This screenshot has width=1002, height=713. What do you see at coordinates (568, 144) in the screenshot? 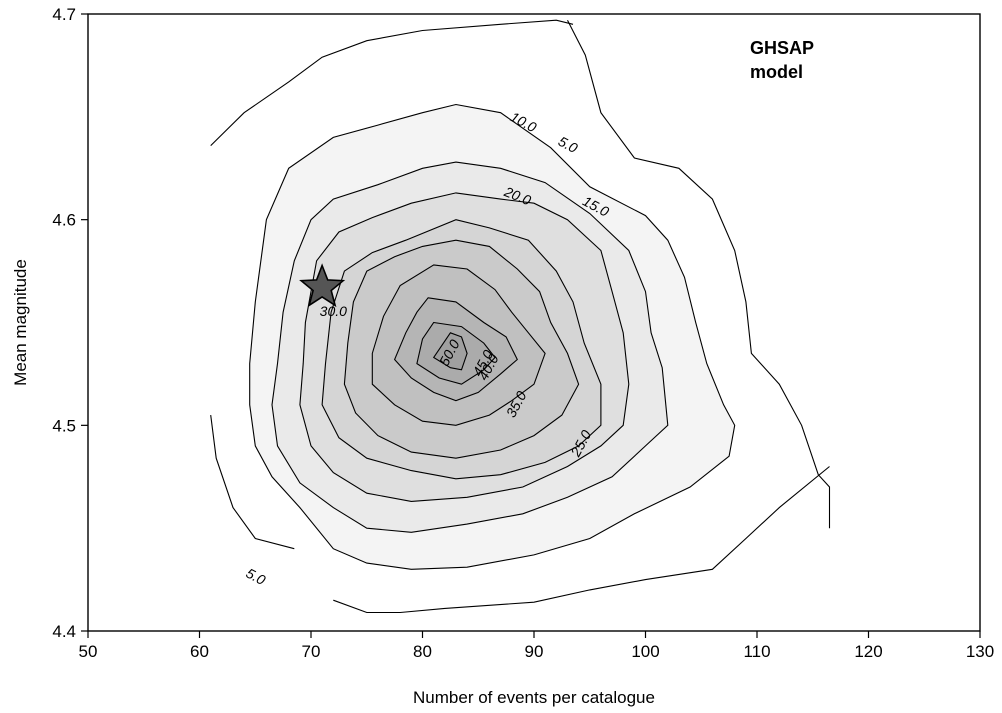
I see `contour-label-5-0-0: 5.0` at bounding box center [568, 144].